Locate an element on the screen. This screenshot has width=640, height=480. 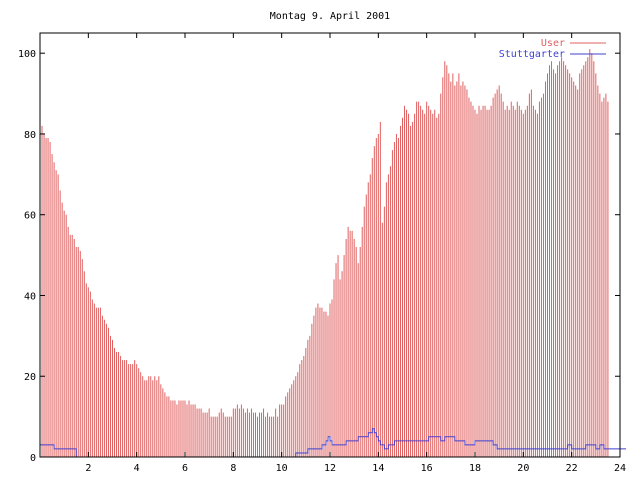
x-tick-label: 14 is located at coordinates (378, 468).